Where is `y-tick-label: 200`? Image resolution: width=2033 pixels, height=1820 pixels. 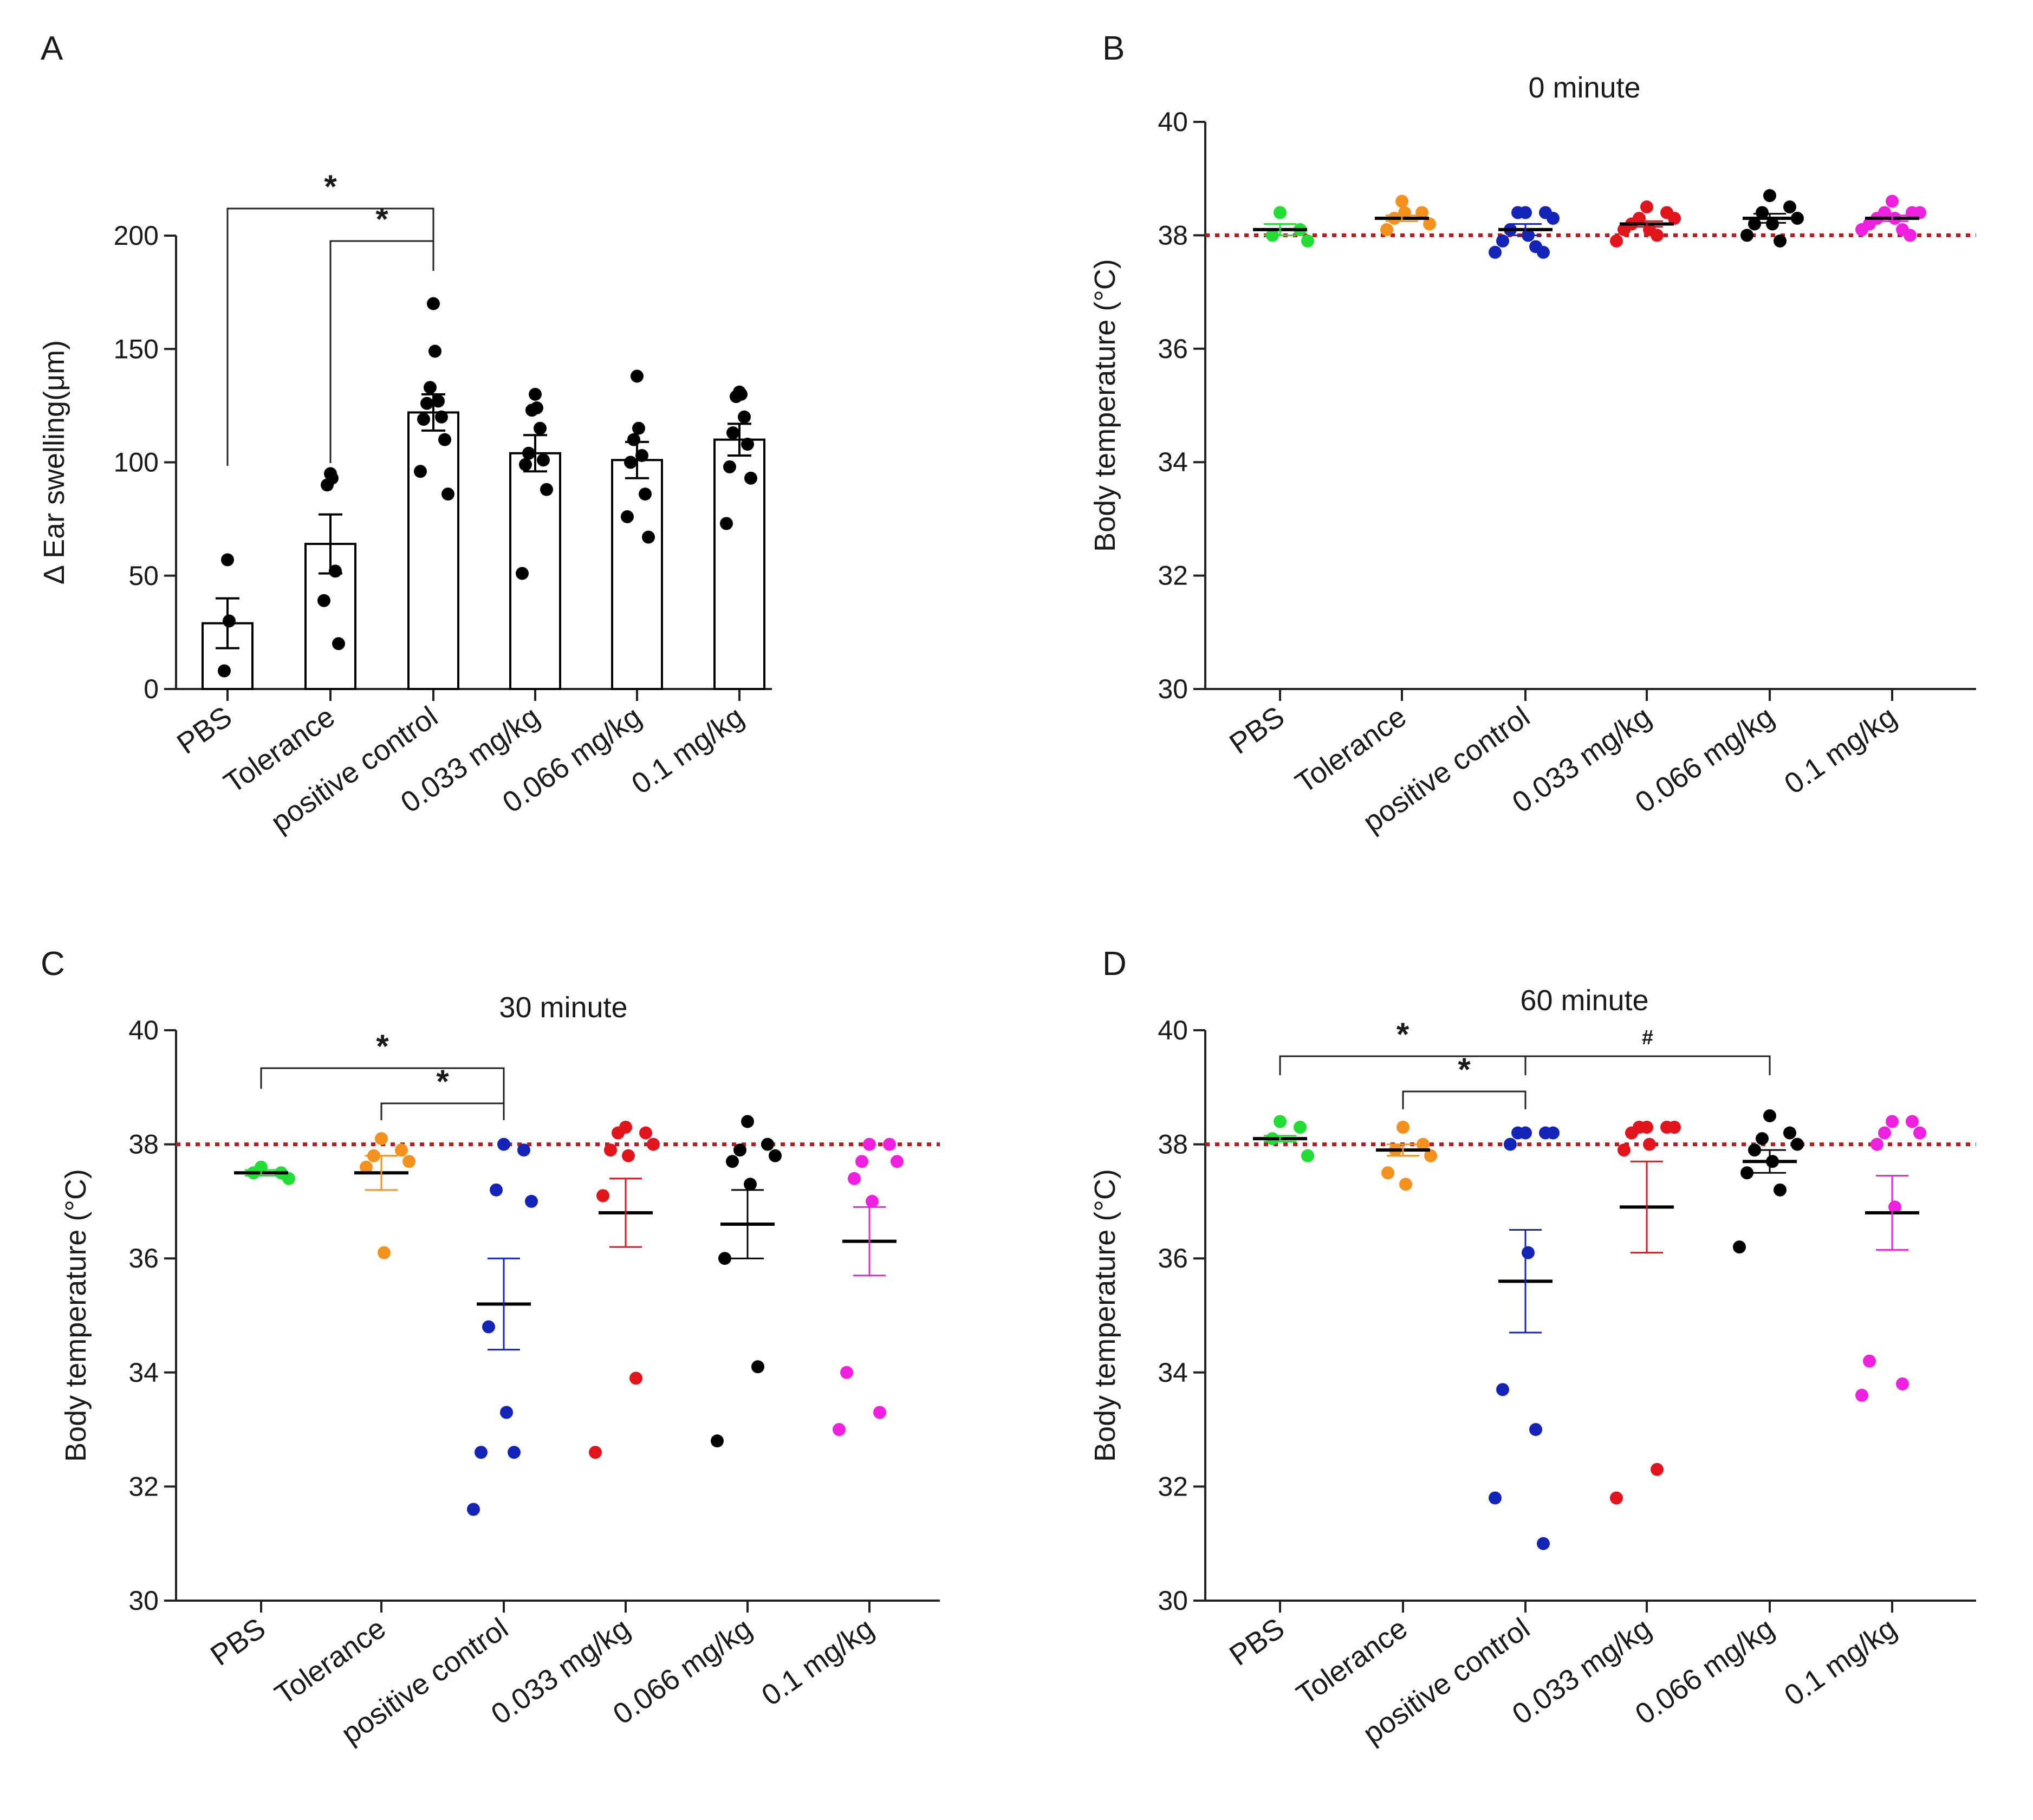 y-tick-label: 200 is located at coordinates (136, 235).